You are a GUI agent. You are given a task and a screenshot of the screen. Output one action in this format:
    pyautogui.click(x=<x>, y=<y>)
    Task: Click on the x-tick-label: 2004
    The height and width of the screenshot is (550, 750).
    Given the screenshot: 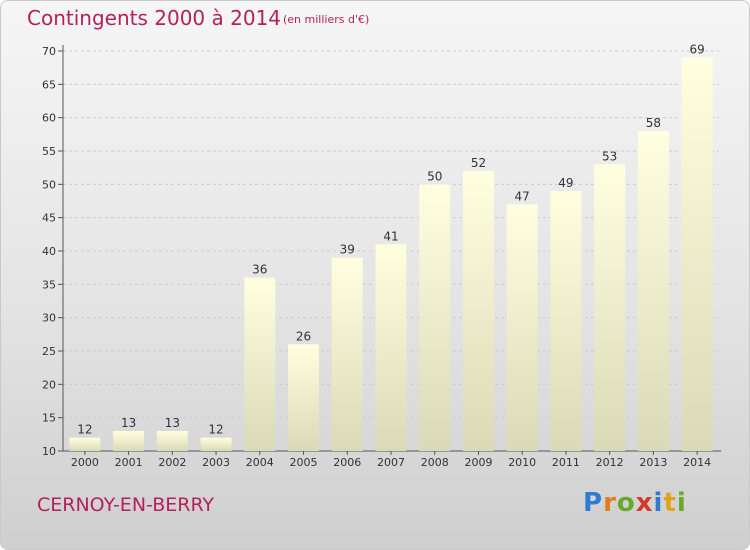 What is the action you would take?
    pyautogui.click(x=260, y=462)
    